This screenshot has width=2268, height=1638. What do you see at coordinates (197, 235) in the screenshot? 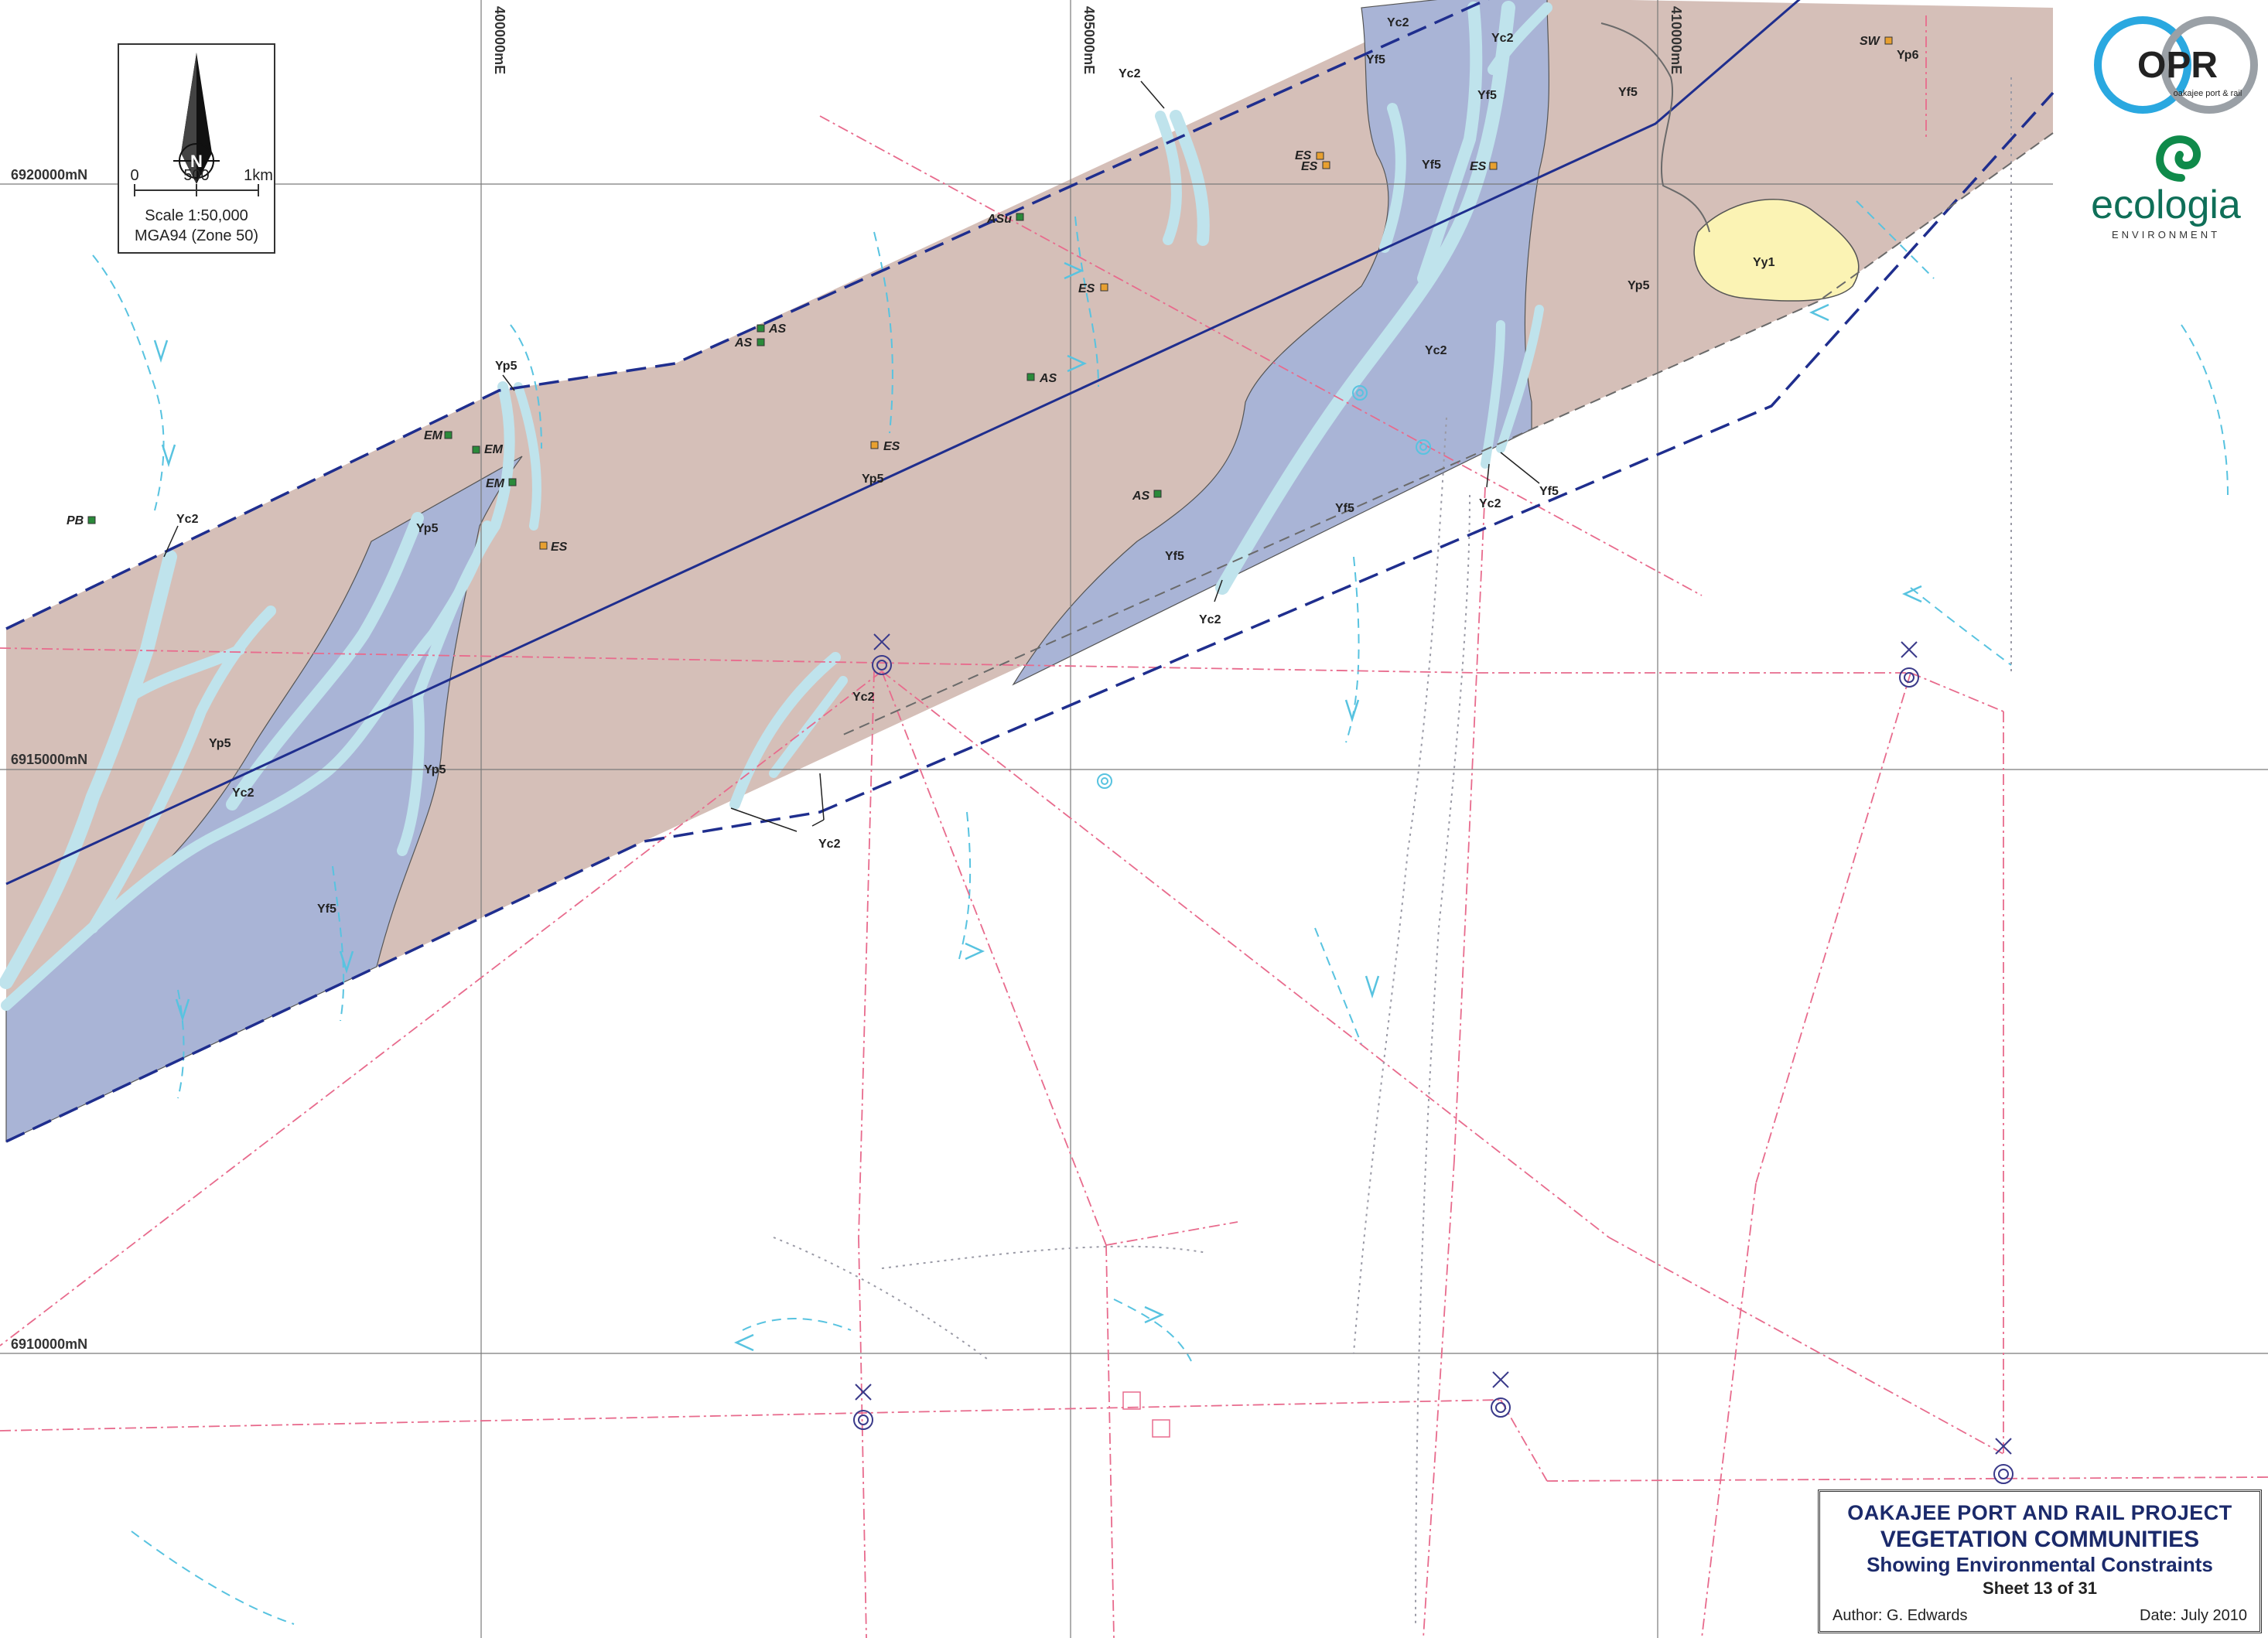
I see `projection-text: MGA94 (Zone 50)` at bounding box center [197, 235].